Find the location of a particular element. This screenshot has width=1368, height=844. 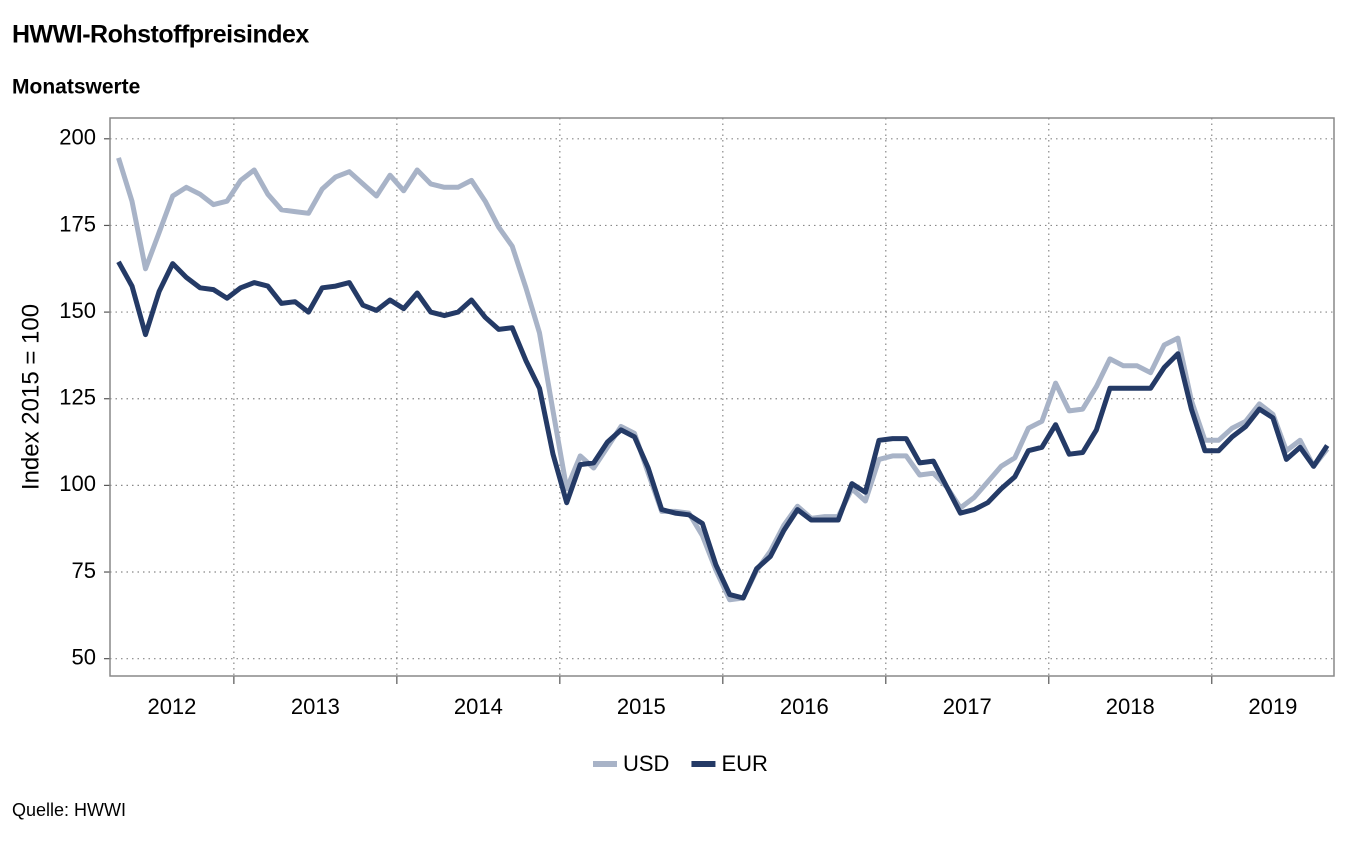

x-tick-label: 2012 is located at coordinates (171, 706).